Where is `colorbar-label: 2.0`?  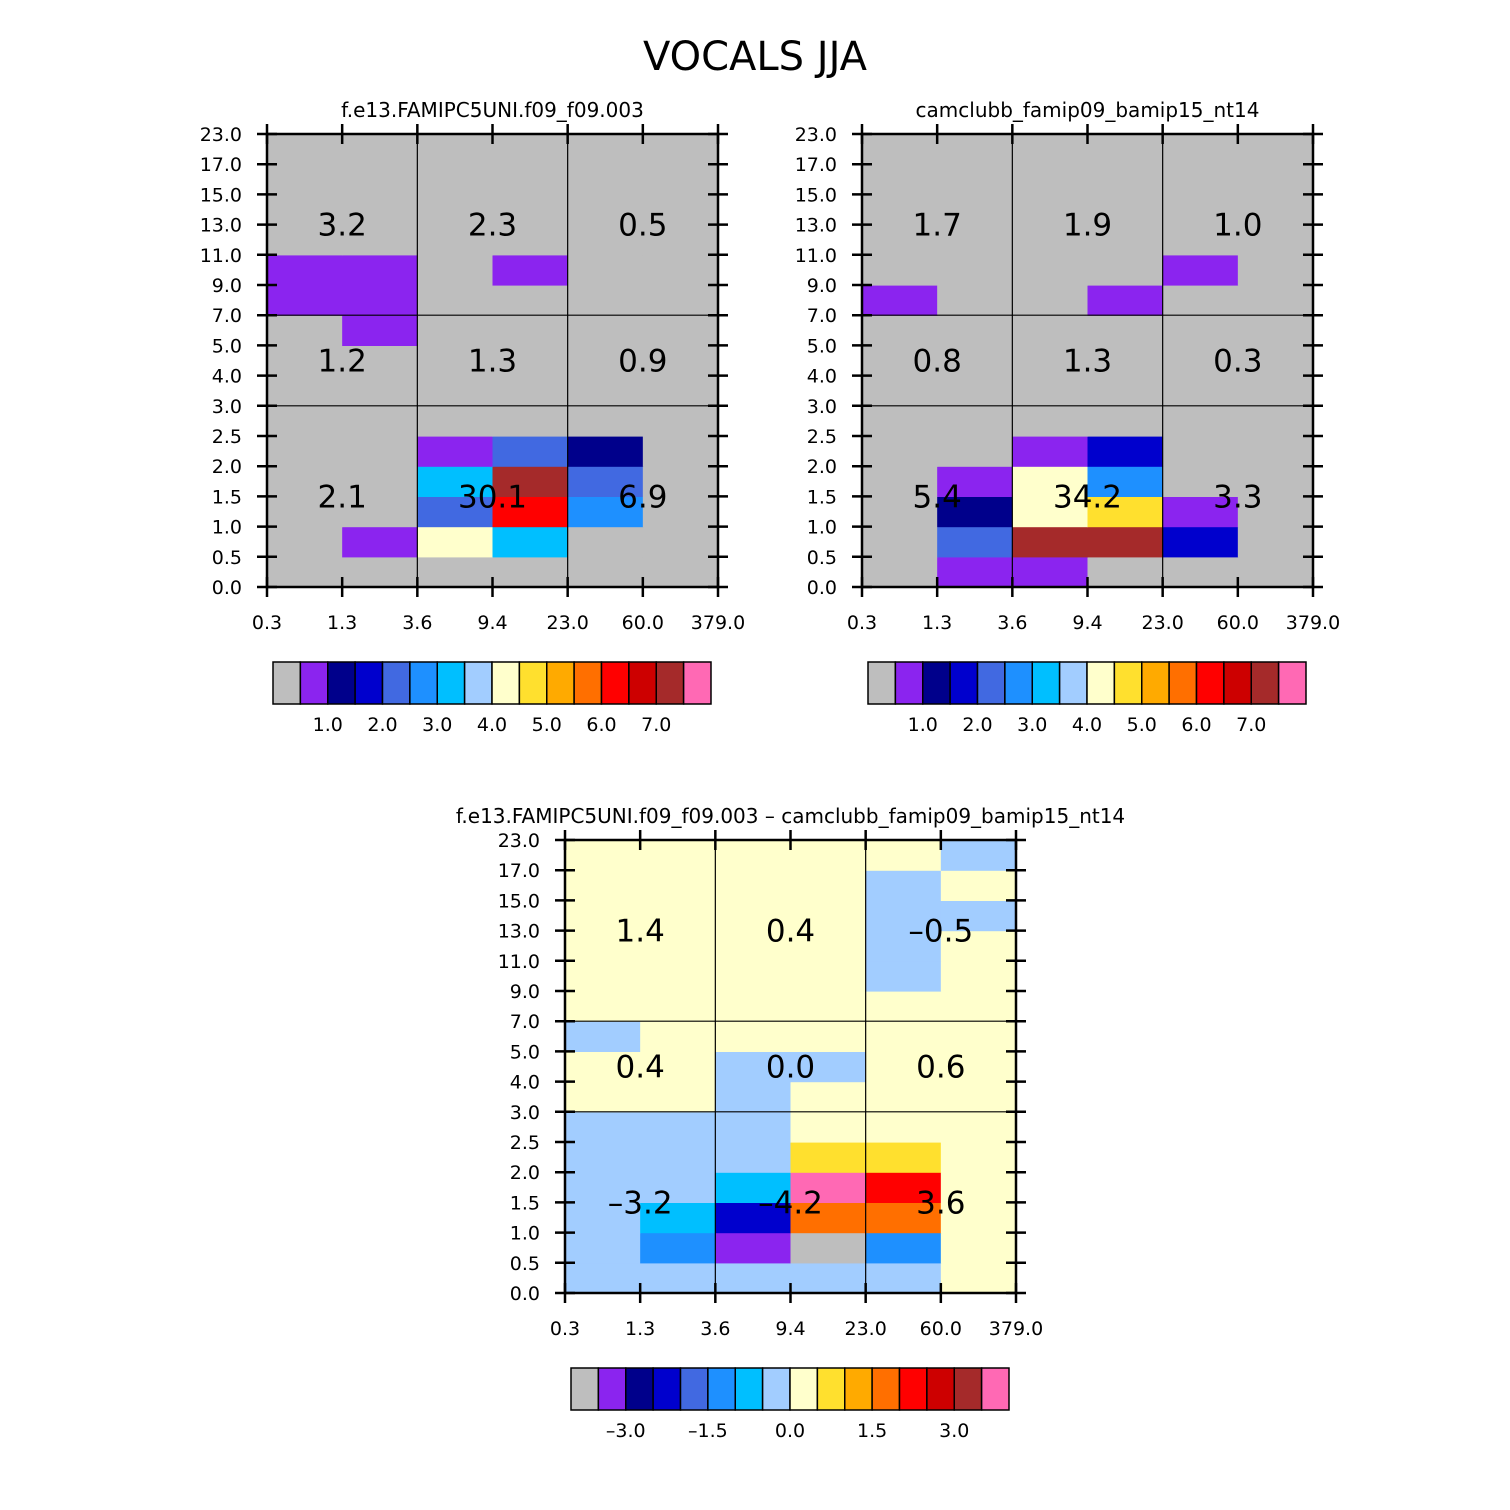
colorbar-label: 2.0 is located at coordinates (977, 725).